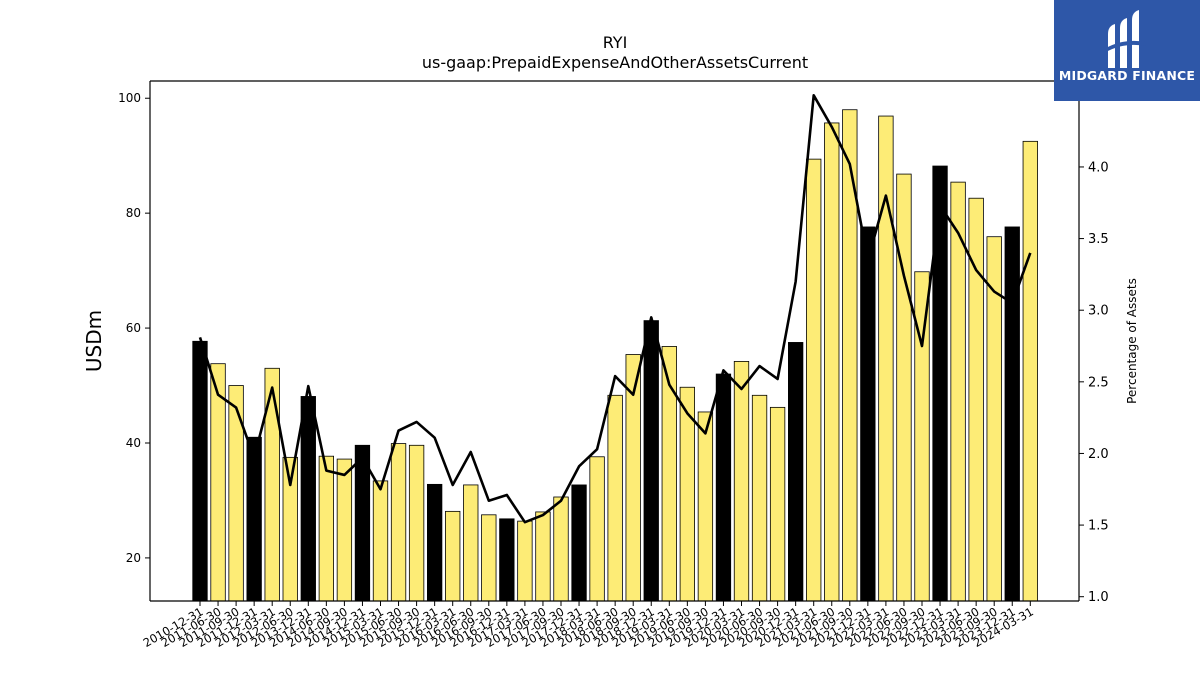 The height and width of the screenshot is (675, 1200). I want to click on y-tick-label: 80, so click(133, 213).